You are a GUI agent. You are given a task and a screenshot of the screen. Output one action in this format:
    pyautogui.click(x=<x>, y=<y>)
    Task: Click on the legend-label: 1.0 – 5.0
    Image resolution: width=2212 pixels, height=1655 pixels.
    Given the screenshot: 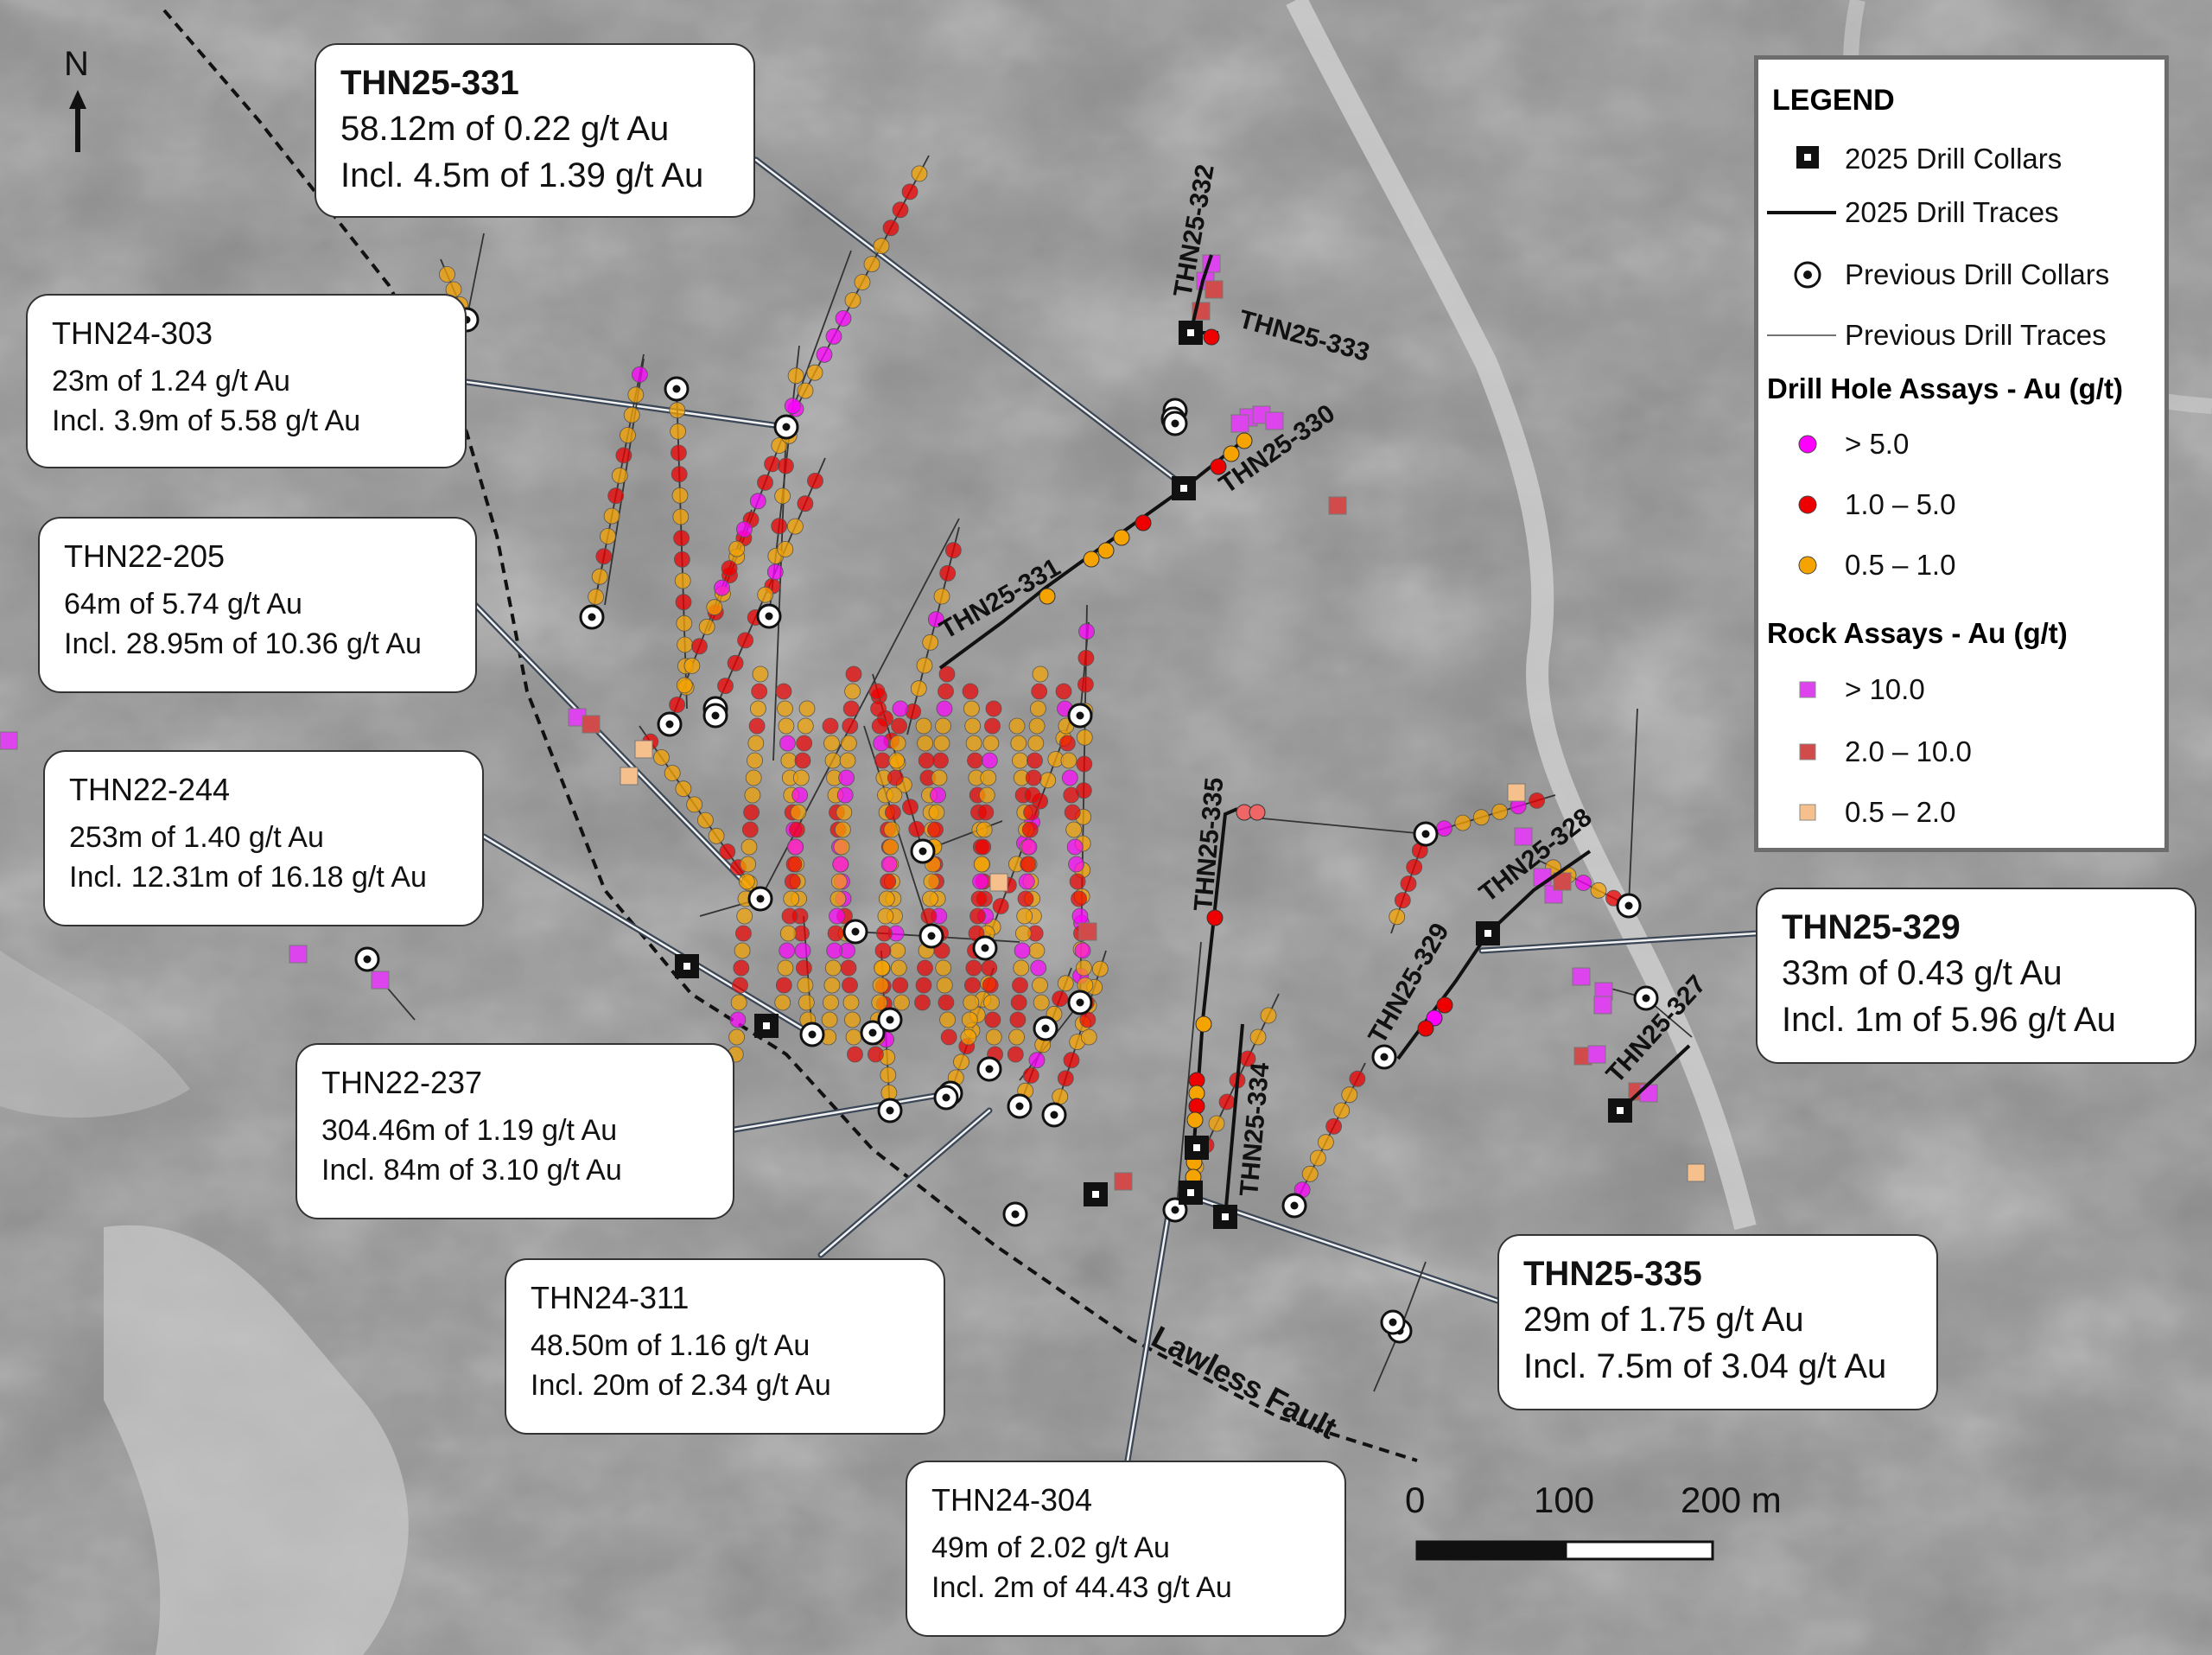 What is the action you would take?
    pyautogui.click(x=1900, y=504)
    